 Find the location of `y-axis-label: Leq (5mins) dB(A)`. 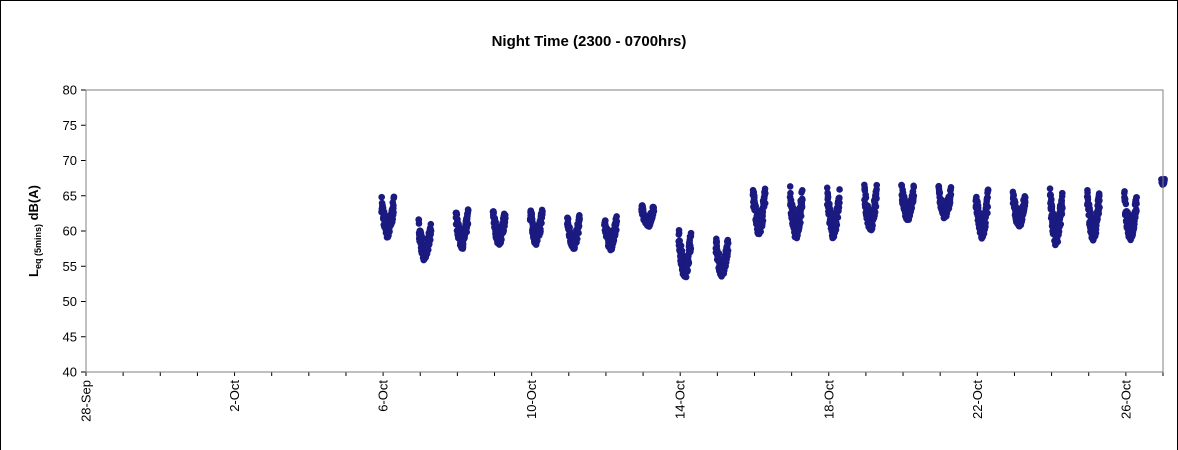

y-axis-label: Leq (5mins) dB(A) is located at coordinates (34, 231).